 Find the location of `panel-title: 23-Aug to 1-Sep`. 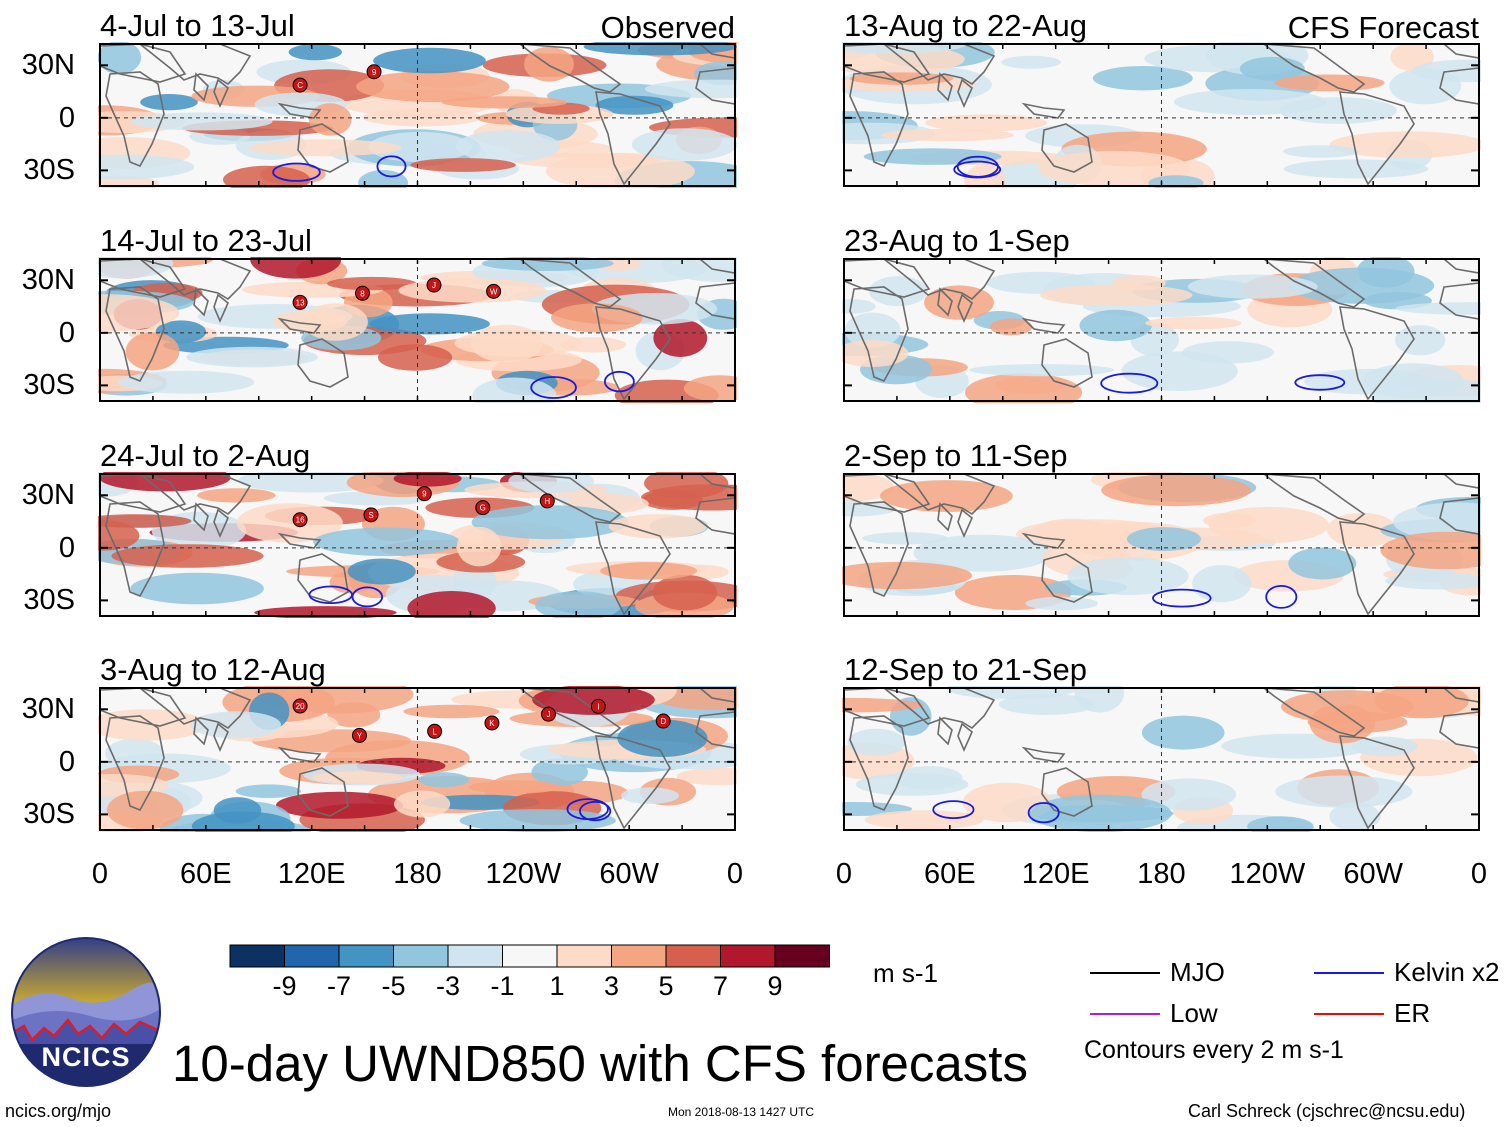

panel-title: 23-Aug to 1-Sep is located at coordinates (957, 240).